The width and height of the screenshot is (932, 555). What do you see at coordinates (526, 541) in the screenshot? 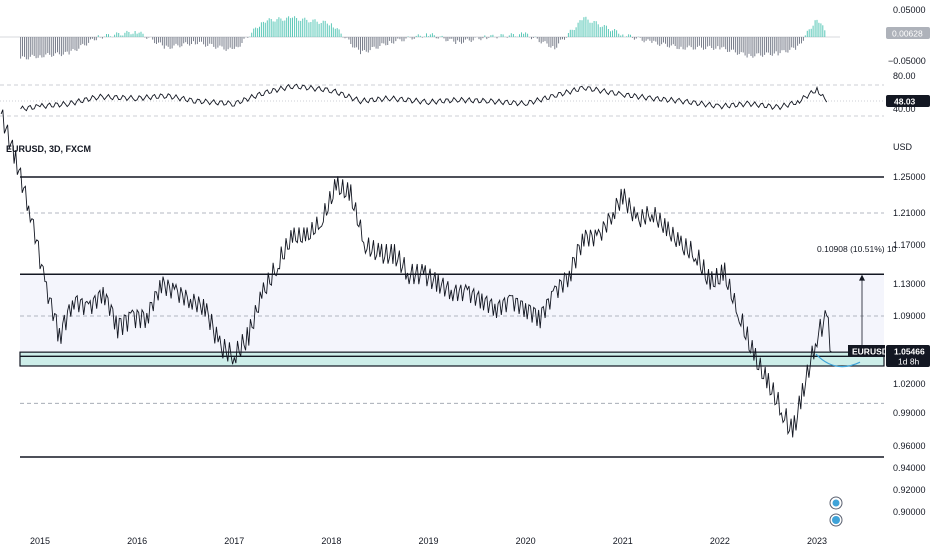
I see `time-axis-tick: 2020` at bounding box center [526, 541].